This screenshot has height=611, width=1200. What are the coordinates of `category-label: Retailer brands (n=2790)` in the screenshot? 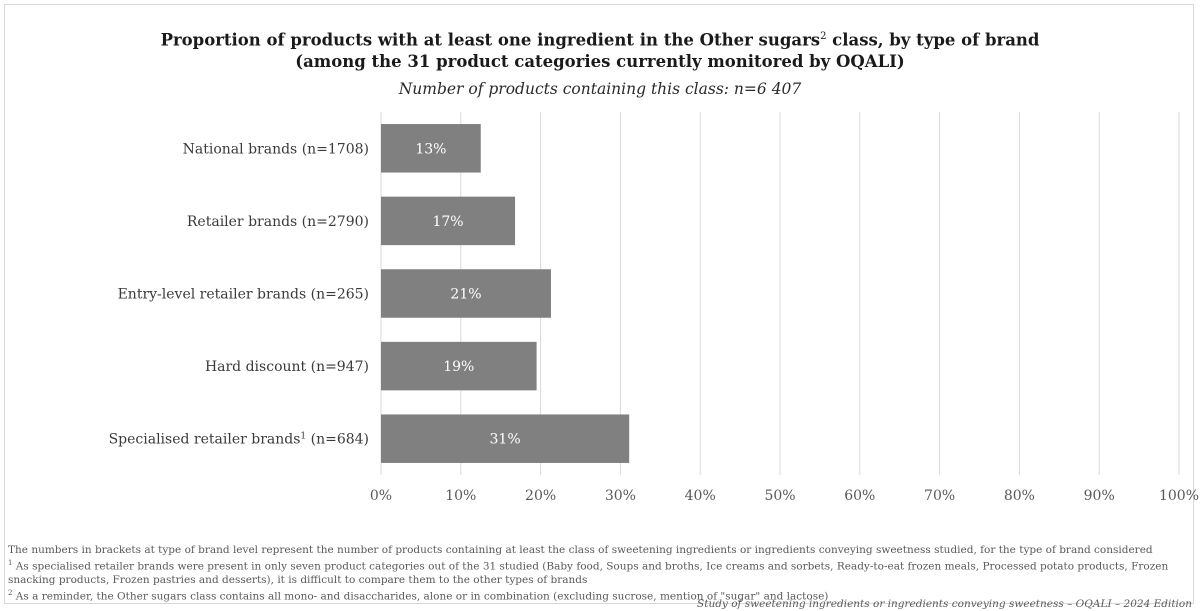 It's located at (278, 222).